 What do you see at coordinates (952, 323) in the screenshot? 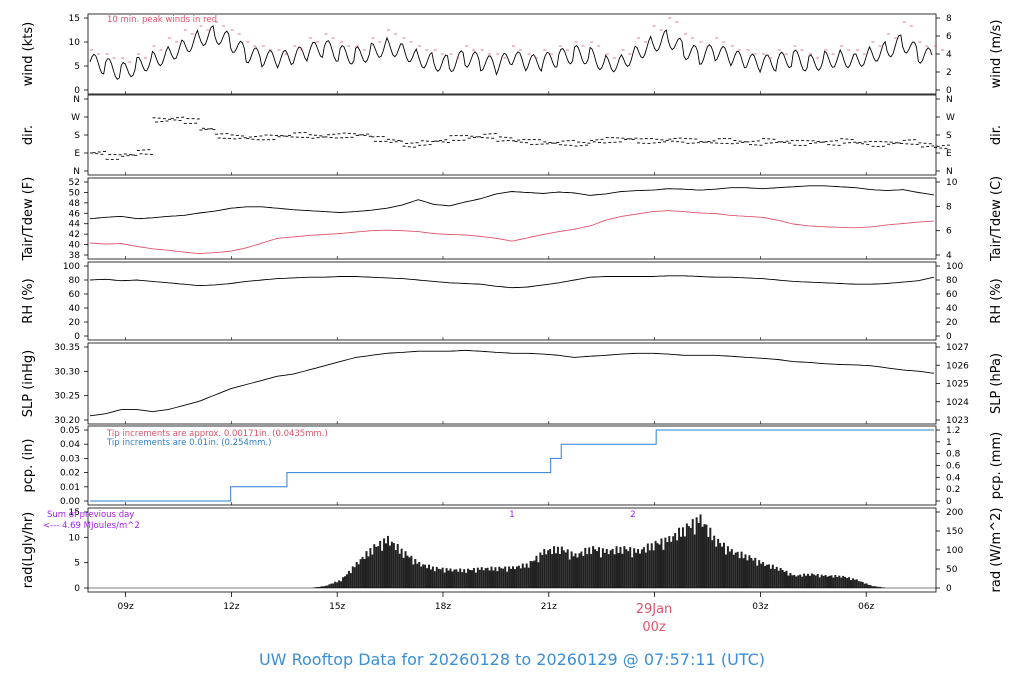
I see `y-tick-label-right: 20` at bounding box center [952, 323].